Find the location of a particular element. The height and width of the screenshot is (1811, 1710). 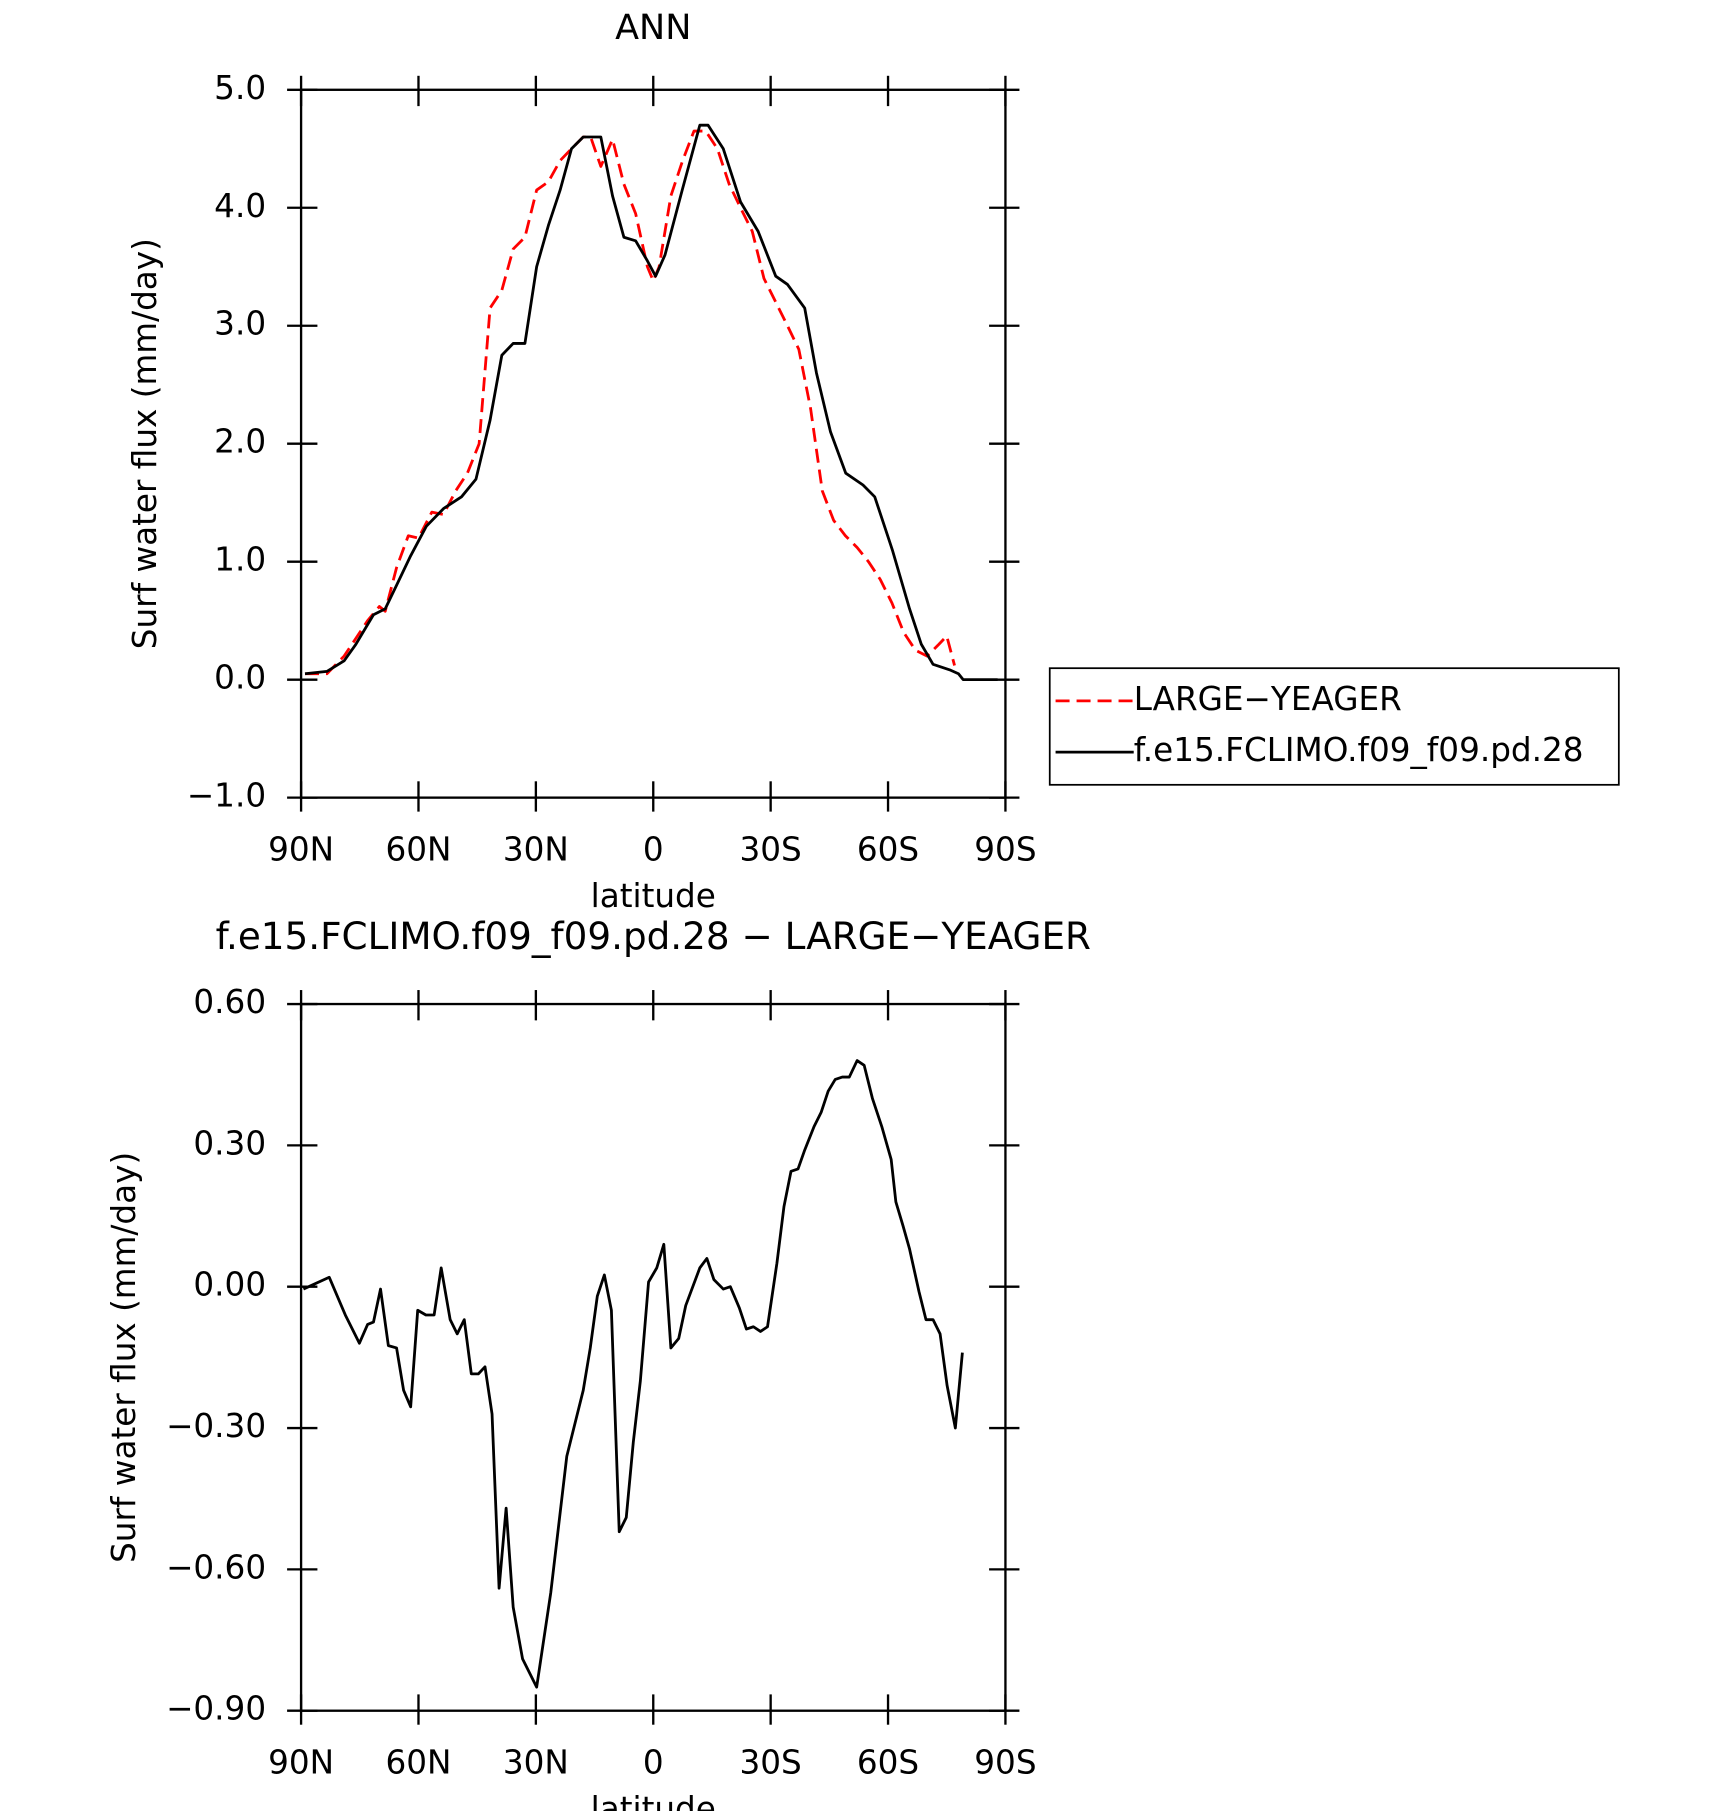

y-tick-label: 4.0 is located at coordinates (240, 206).